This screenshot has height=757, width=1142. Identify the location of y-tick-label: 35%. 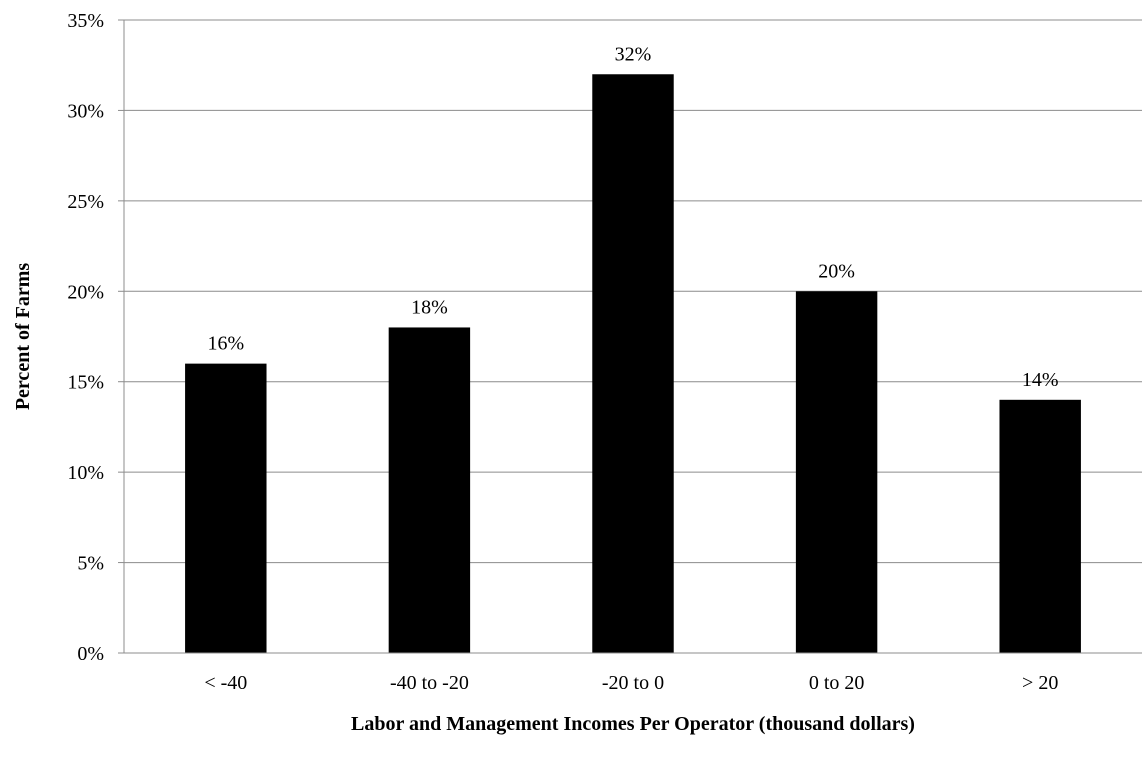
(85, 21).